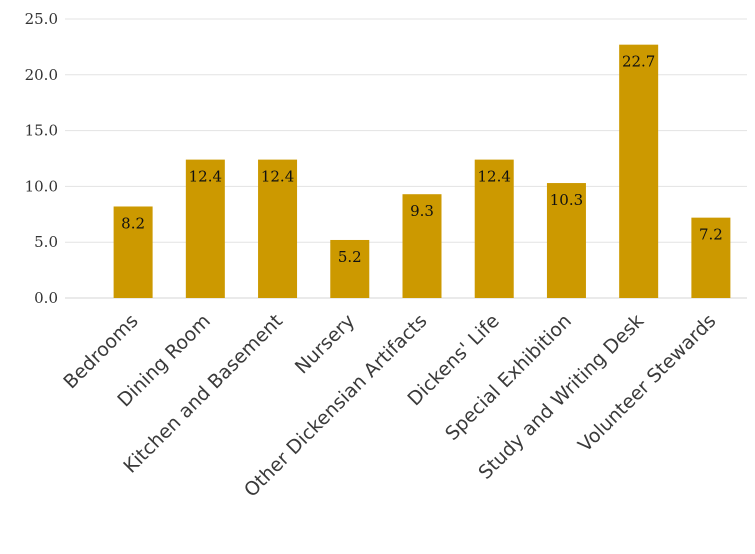 This screenshot has height=554, width=755. Describe the element at coordinates (350, 257) in the screenshot. I see `data-label: 5.2` at that location.